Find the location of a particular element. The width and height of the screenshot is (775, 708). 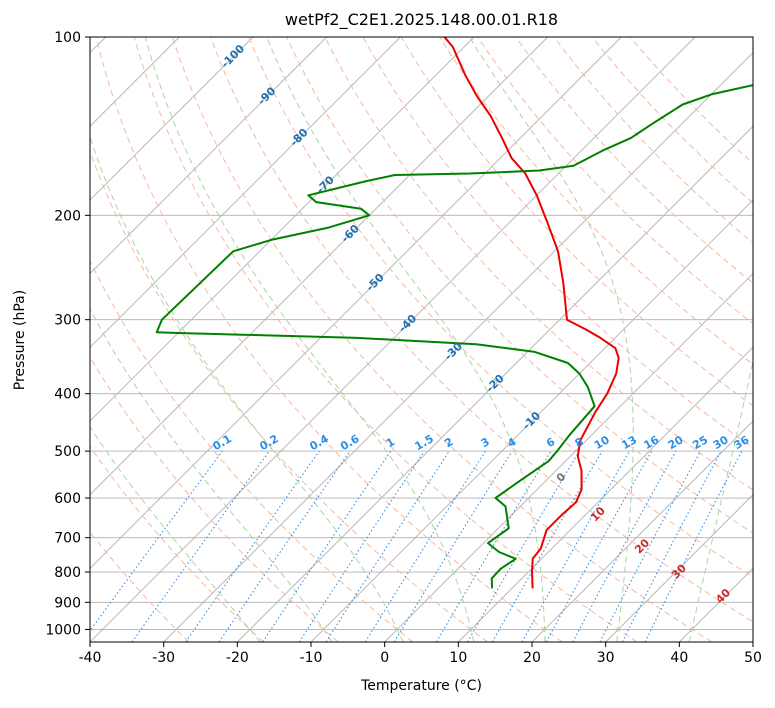

mixing-ratio-label: 10 is located at coordinates (602, 442).